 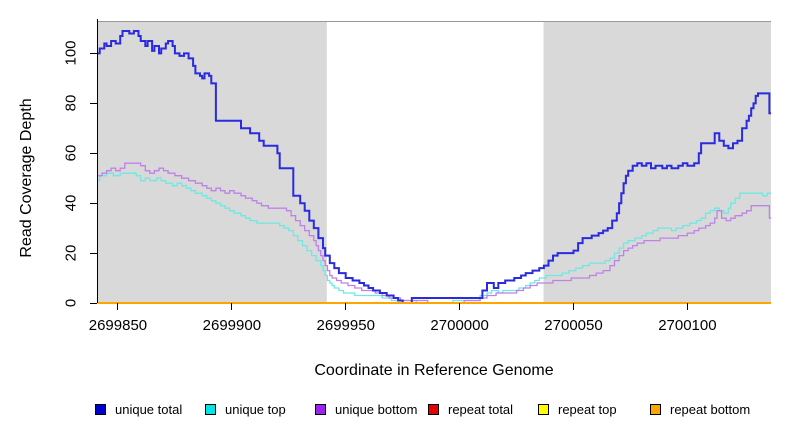 What do you see at coordinates (210, 409) in the screenshot?
I see `legend-swatch-unique-top` at bounding box center [210, 409].